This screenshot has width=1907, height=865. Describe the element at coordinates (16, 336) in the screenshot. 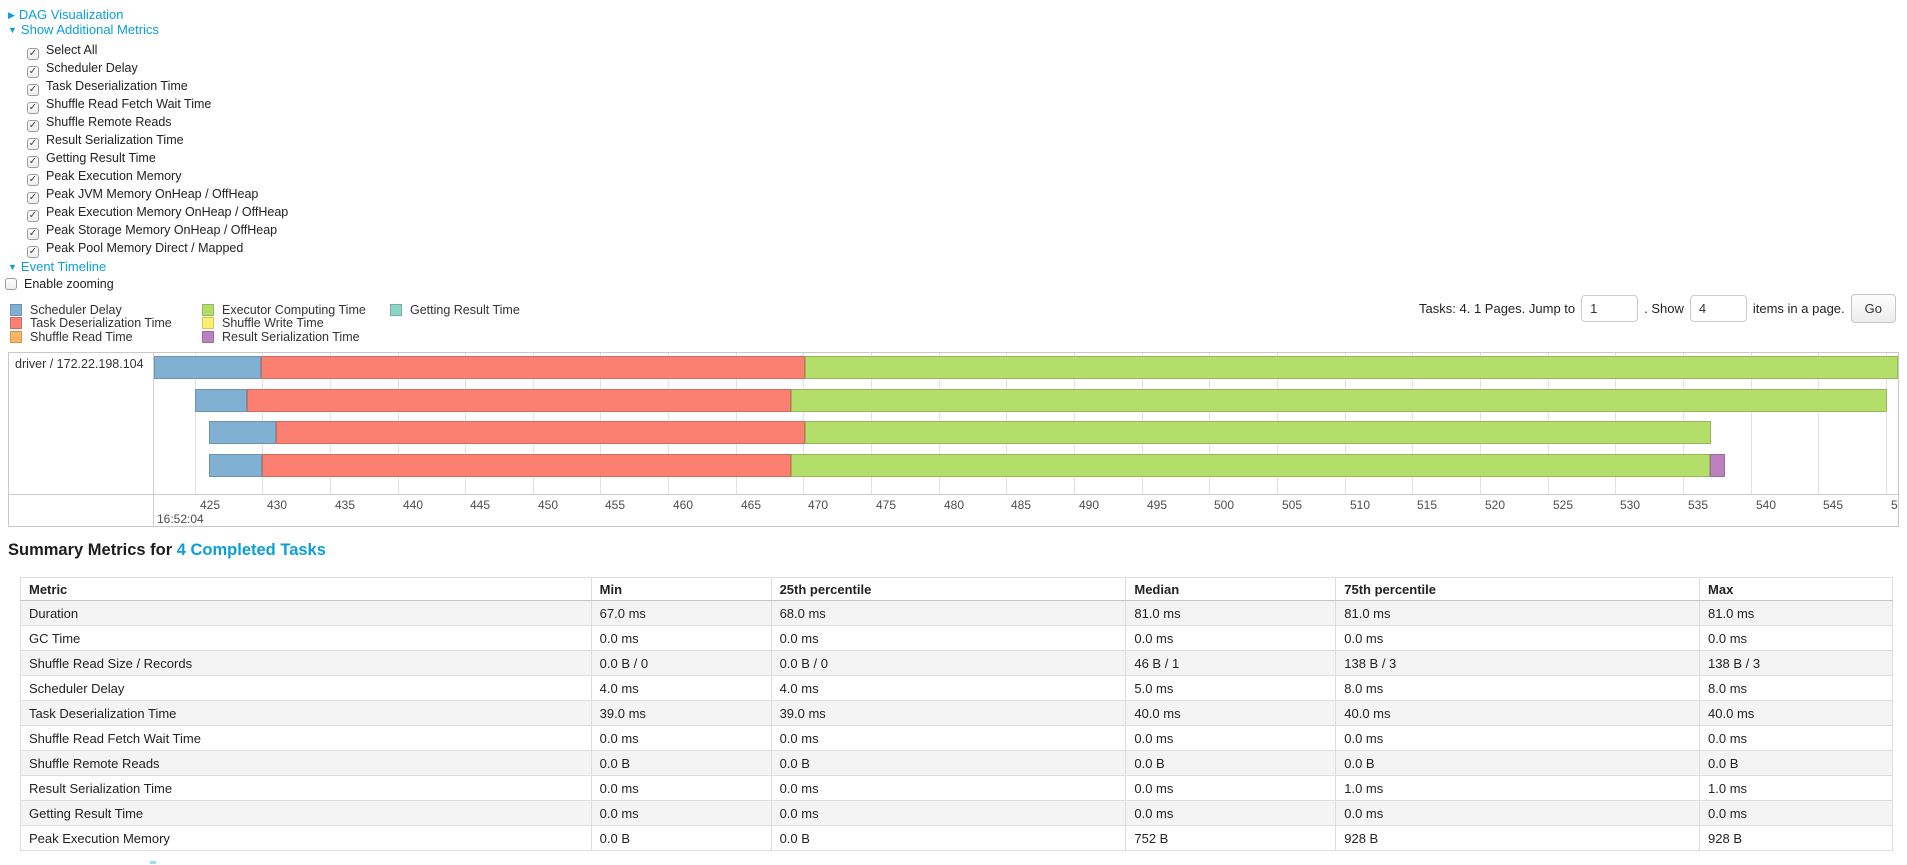

I see `shuffle-read-swatch` at that location.